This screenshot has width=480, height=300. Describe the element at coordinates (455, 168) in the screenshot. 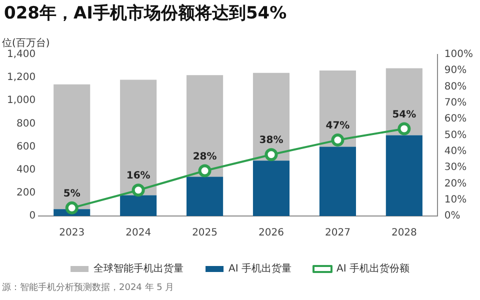

I see `y2-tick-label: 30%` at that location.